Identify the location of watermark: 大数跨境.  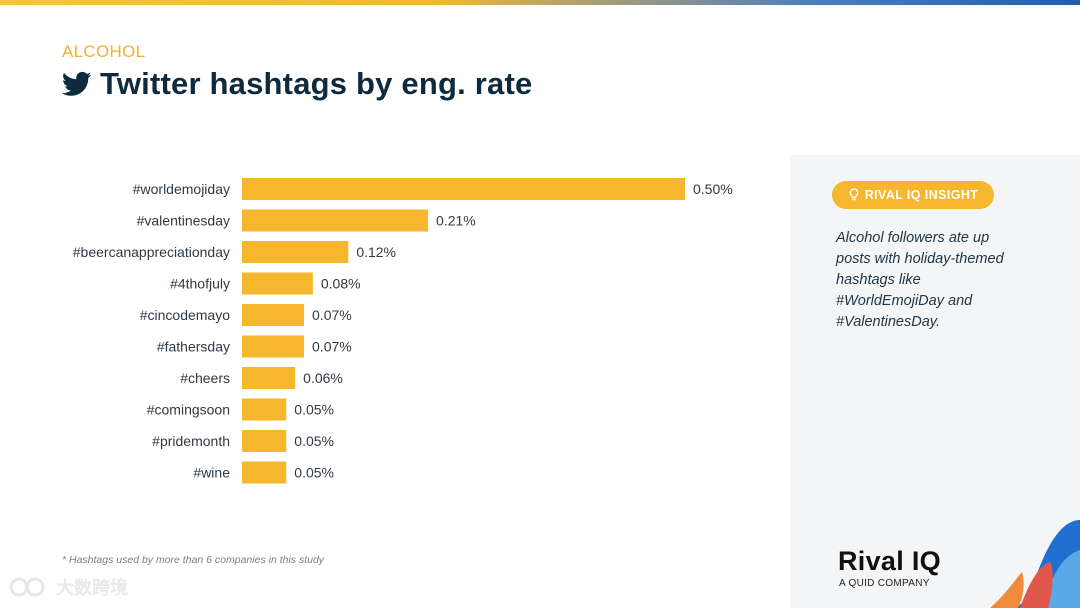
(68, 587).